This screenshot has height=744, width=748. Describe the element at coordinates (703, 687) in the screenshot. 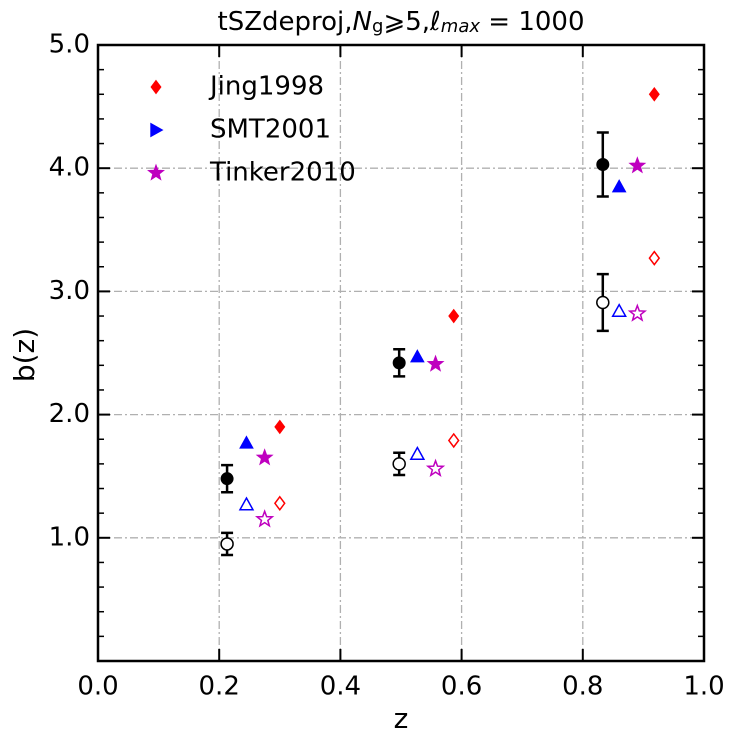

I see `x-tick-label: 1.0` at that location.